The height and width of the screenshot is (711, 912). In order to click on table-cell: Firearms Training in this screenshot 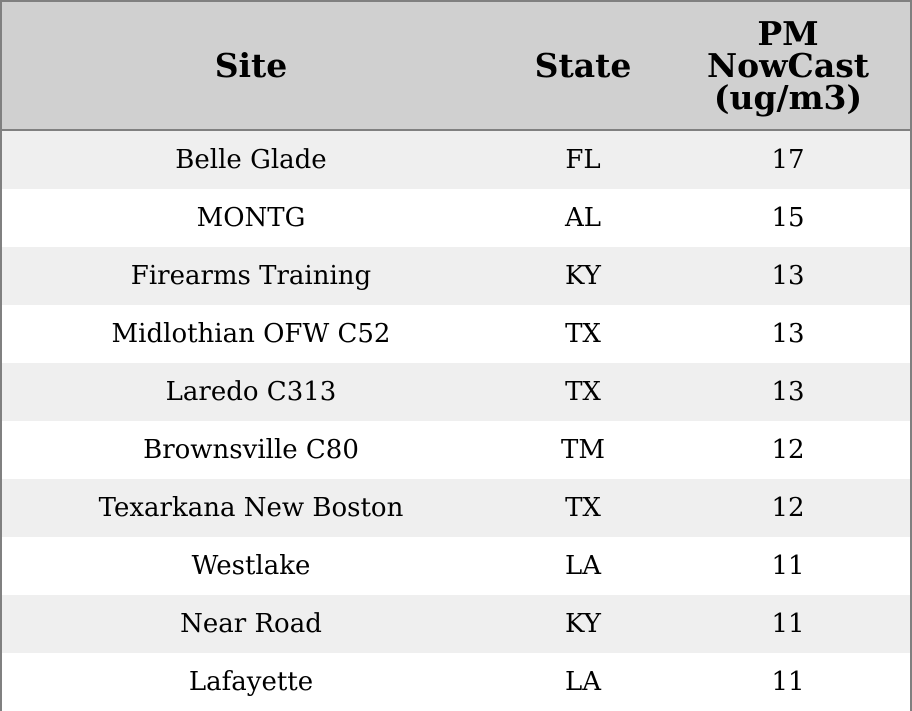, I will do `click(251, 276)`.